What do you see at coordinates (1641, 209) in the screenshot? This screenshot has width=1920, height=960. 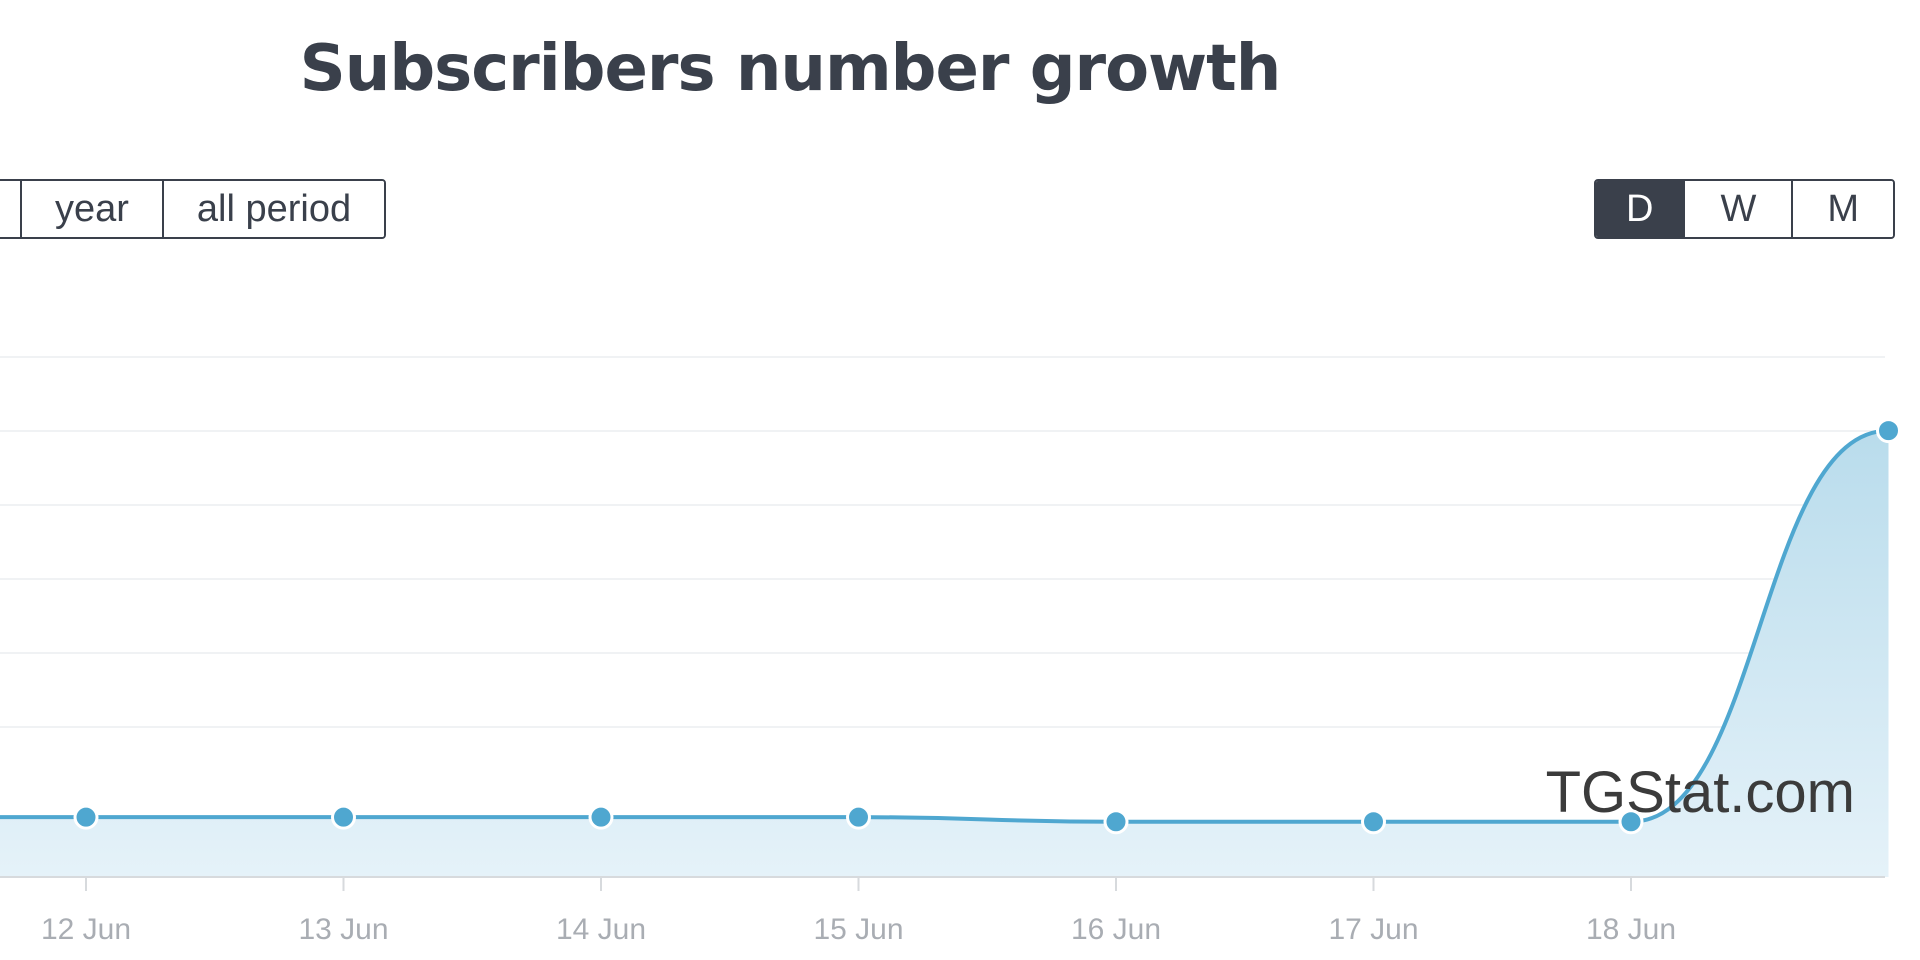 I see `interval-button-day: D` at bounding box center [1641, 209].